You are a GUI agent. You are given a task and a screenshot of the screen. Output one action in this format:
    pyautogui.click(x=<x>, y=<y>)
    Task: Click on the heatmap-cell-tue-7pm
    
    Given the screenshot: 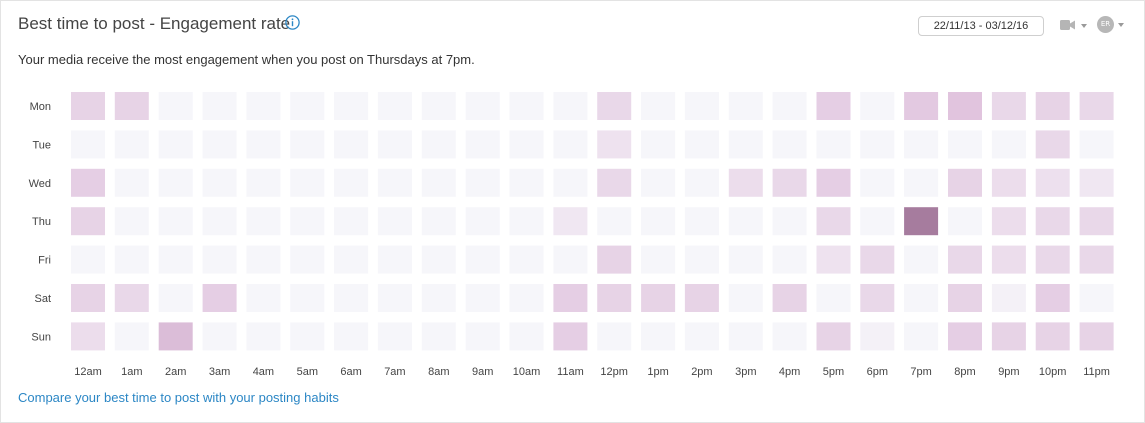 What is the action you would take?
    pyautogui.click(x=921, y=144)
    